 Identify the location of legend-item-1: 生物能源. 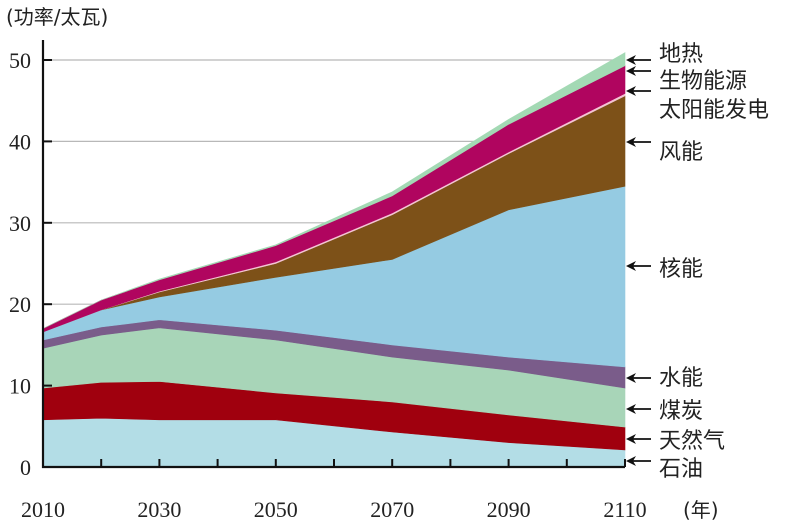
(686, 80).